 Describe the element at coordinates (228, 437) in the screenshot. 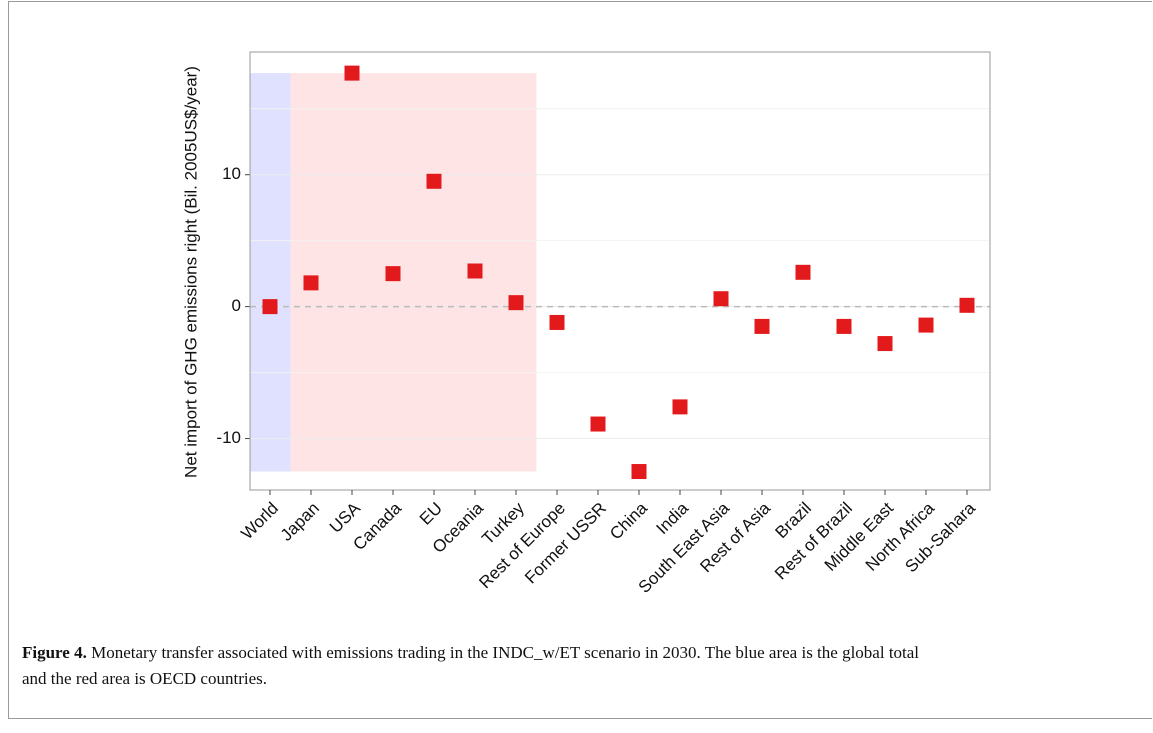

I see `y-tick-label: -10` at that location.